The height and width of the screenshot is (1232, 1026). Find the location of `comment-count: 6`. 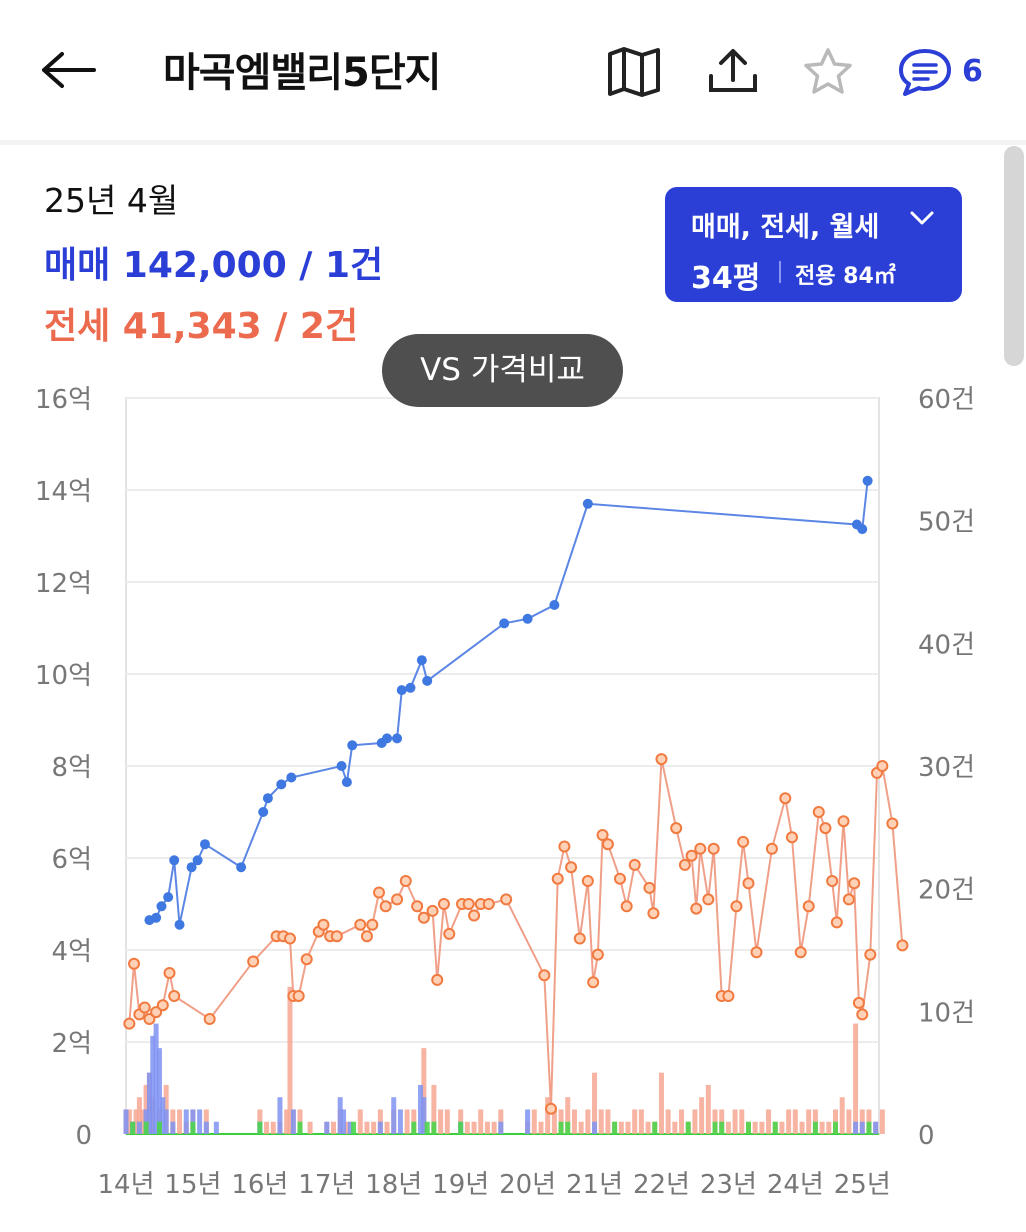

comment-count: 6 is located at coordinates (972, 71).